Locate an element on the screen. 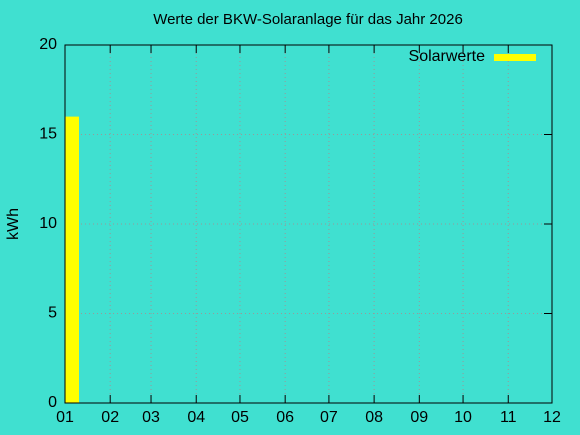 The height and width of the screenshot is (435, 580). x-tick-label: 12 is located at coordinates (552, 417).